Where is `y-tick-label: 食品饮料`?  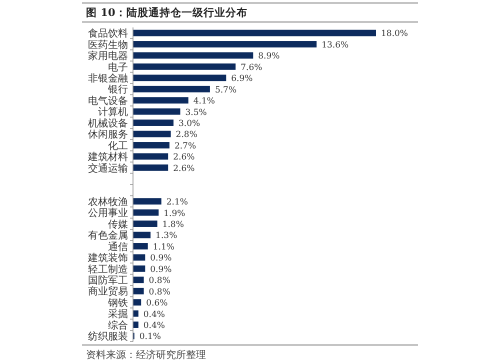 y-tick-label: 食品饮料 is located at coordinates (108, 34).